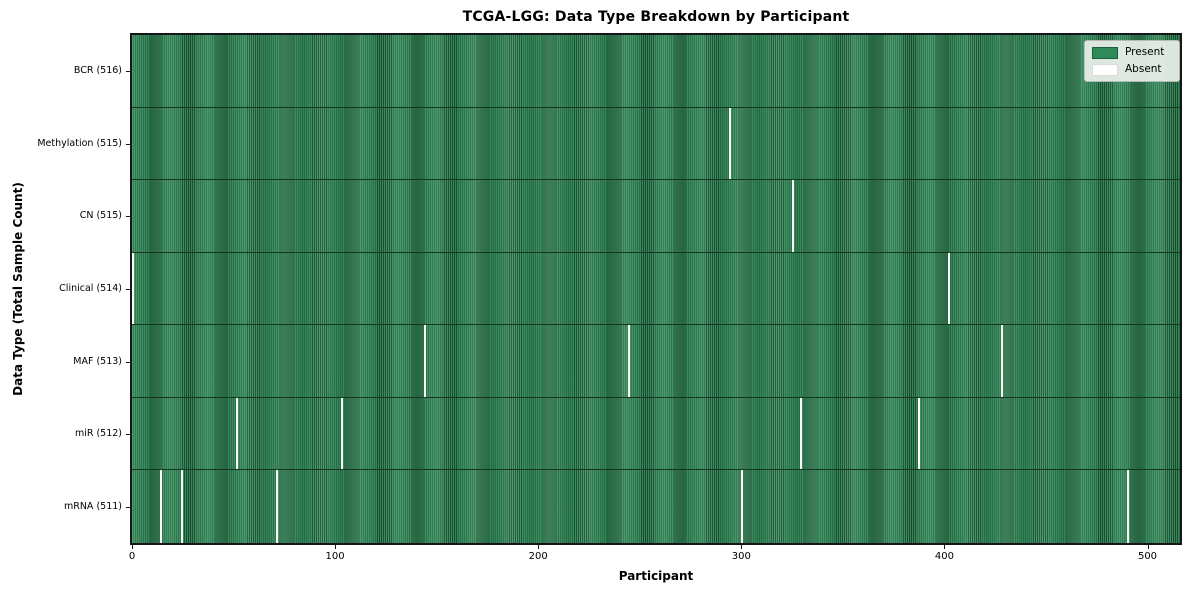 This screenshot has height=600, width=1200. I want to click on legend-entry-present: Present, so click(1132, 52).